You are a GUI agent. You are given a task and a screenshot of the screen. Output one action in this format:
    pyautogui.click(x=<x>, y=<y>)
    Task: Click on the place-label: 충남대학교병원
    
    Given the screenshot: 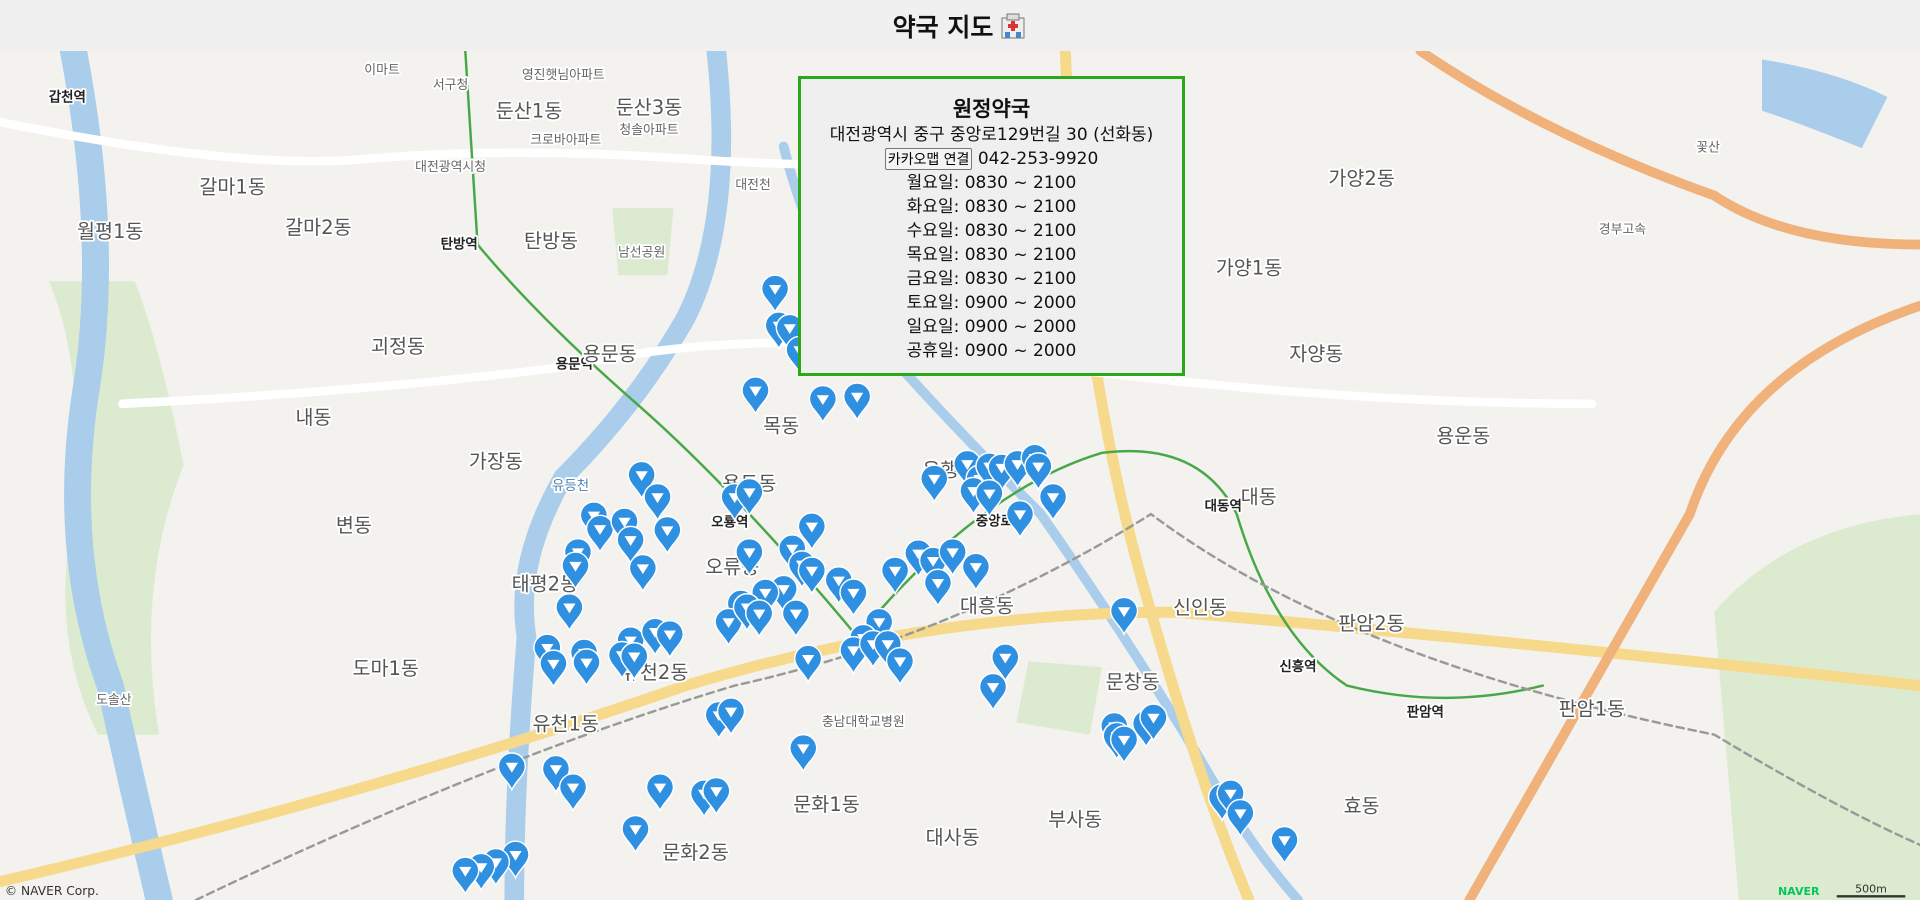 What is the action you would take?
    pyautogui.click(x=863, y=722)
    